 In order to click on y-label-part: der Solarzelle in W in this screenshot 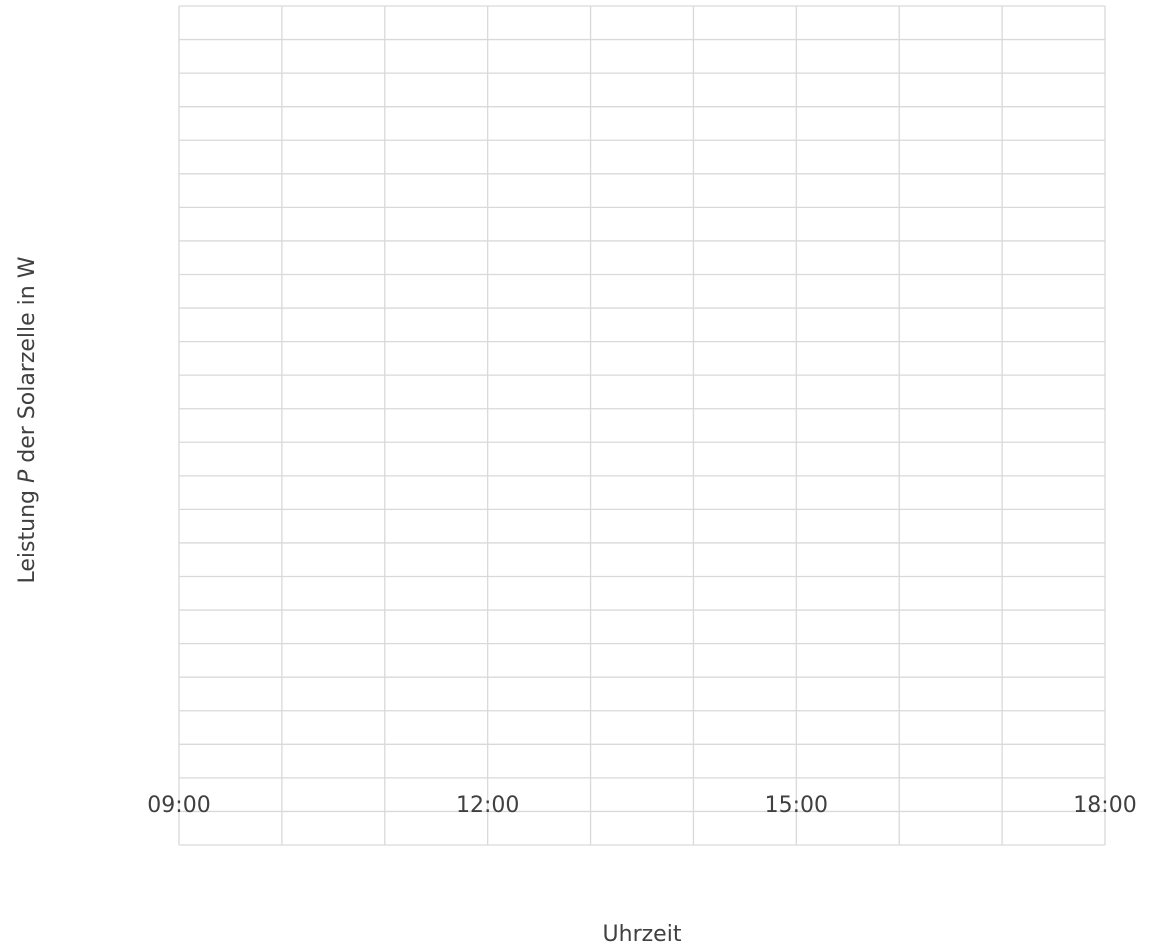, I will do `click(27, 362)`.